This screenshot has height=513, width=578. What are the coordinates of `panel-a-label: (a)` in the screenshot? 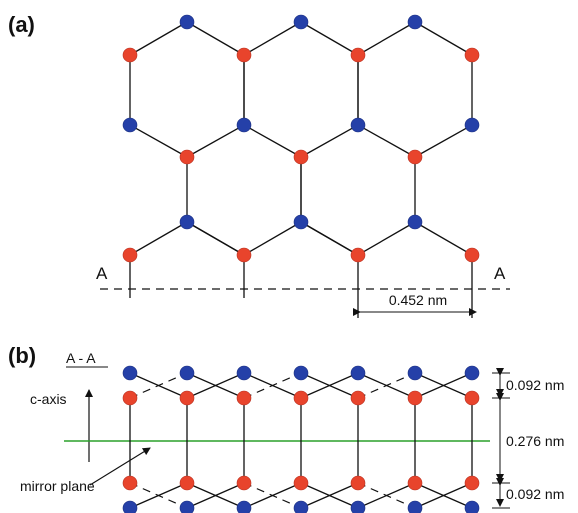 It's located at (21, 24).